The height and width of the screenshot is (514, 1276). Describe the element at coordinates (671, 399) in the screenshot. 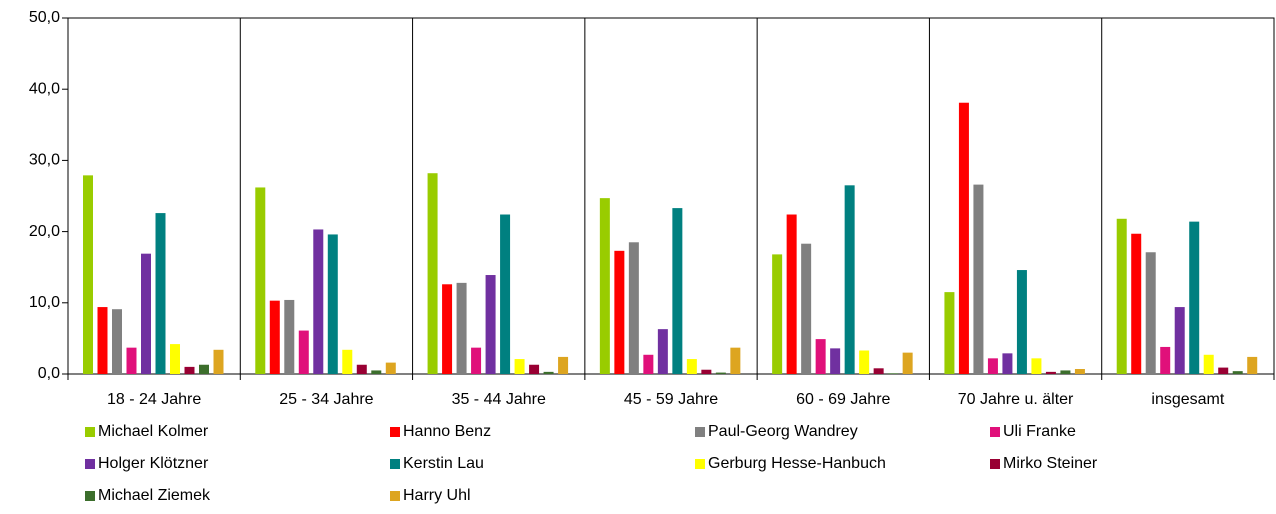

I see `x-tick-label: 45 - 59 Jahre` at that location.